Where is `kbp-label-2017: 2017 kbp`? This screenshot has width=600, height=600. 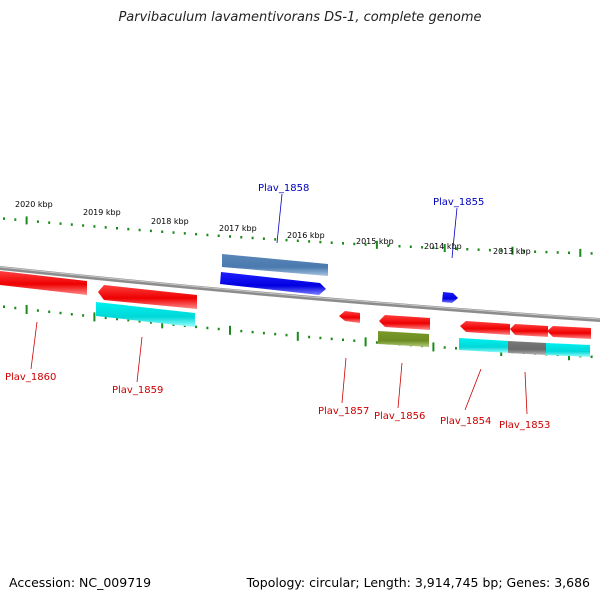 kbp-label-2017: 2017 kbp is located at coordinates (238, 228).